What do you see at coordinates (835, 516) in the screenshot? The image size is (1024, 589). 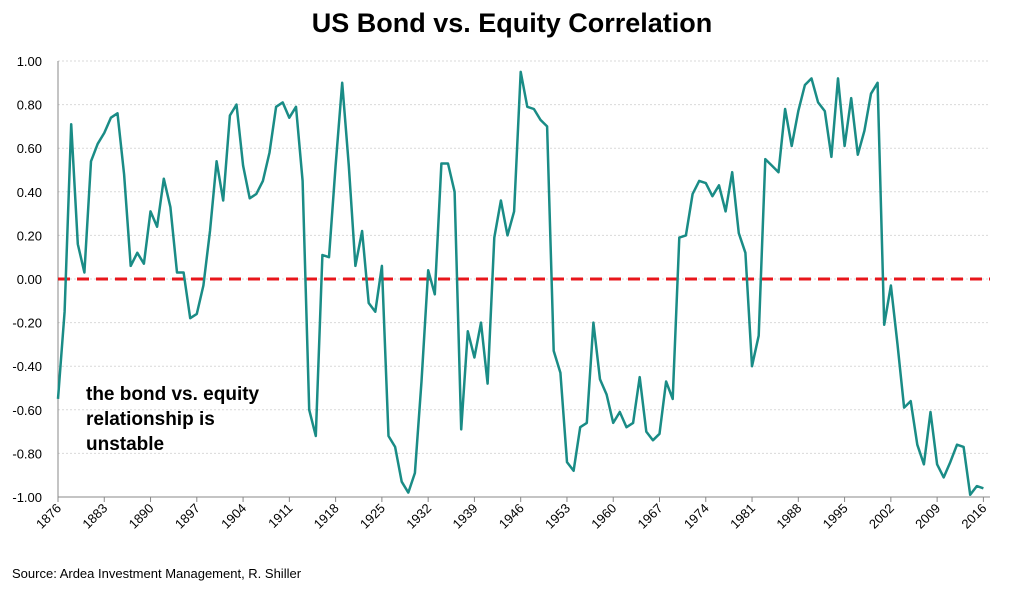 I see `x-tick-label: 1995` at bounding box center [835, 516].